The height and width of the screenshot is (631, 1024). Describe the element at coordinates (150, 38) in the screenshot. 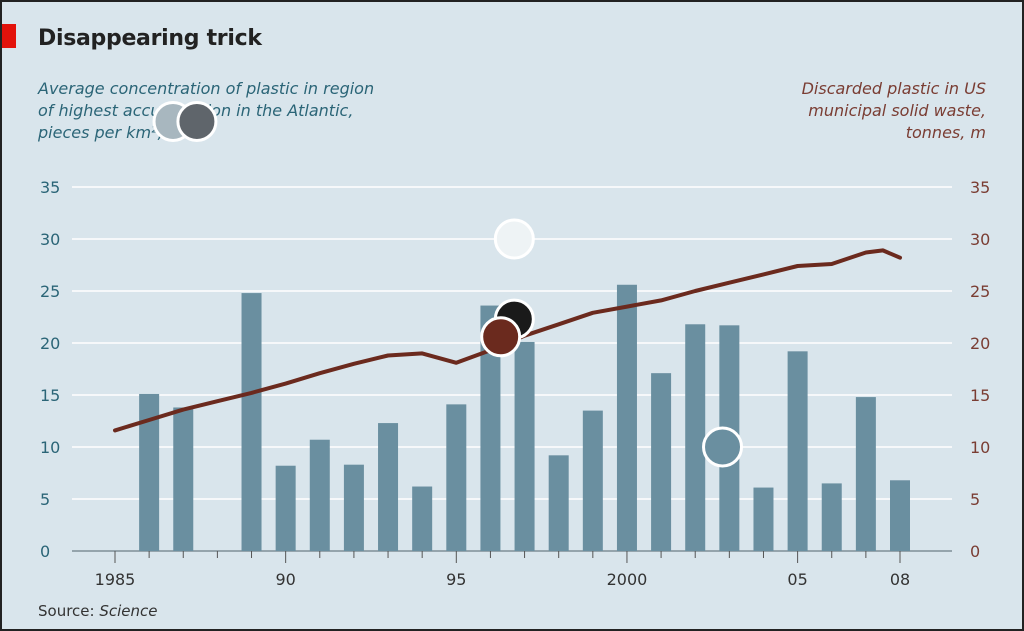

I see `chart-title: Disappearing trick` at that location.